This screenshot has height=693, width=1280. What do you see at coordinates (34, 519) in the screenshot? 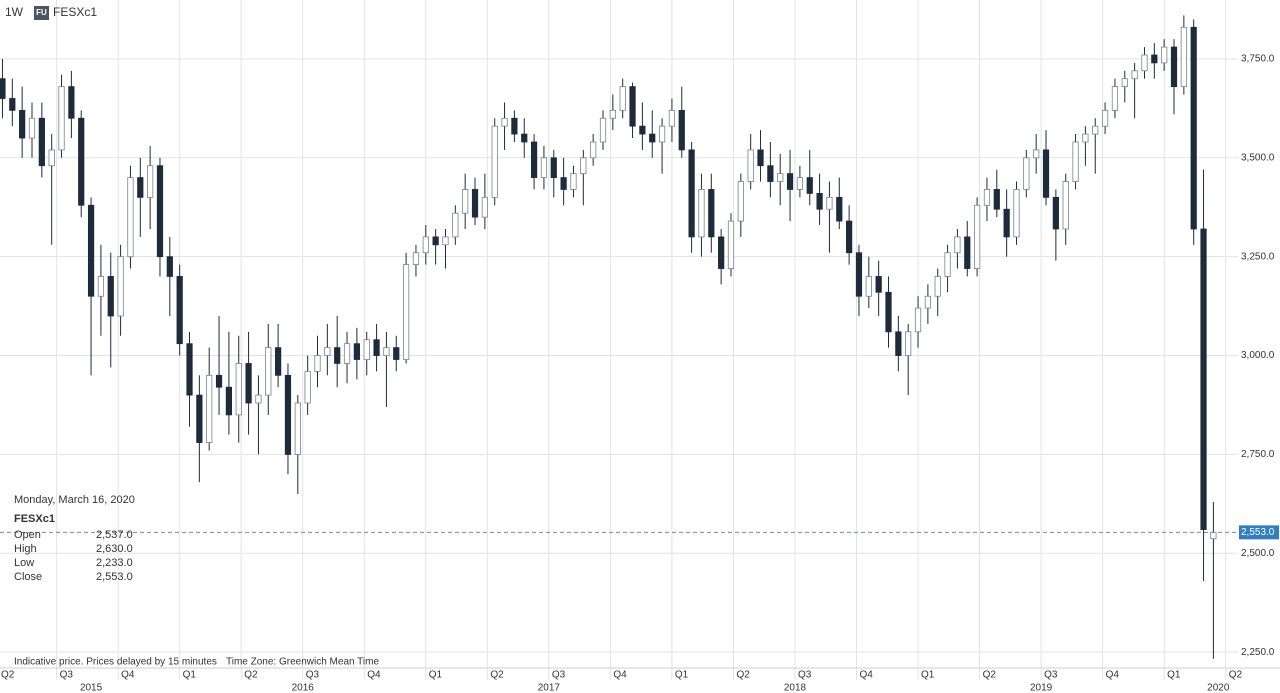
I see `info-symbol: FESXc1` at bounding box center [34, 519].